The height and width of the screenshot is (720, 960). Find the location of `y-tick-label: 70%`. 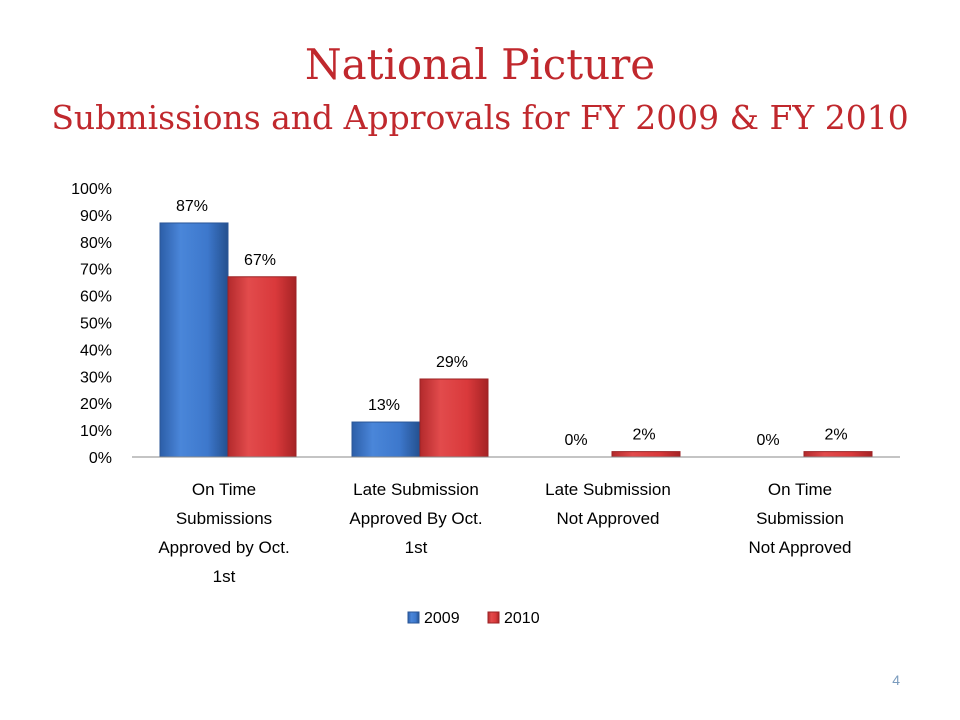

y-tick-label: 70% is located at coordinates (96, 270).